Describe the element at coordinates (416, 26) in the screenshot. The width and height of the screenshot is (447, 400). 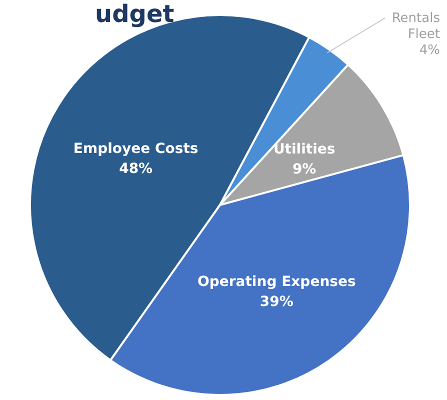
I see `slice-label: Rentals Fleet` at that location.